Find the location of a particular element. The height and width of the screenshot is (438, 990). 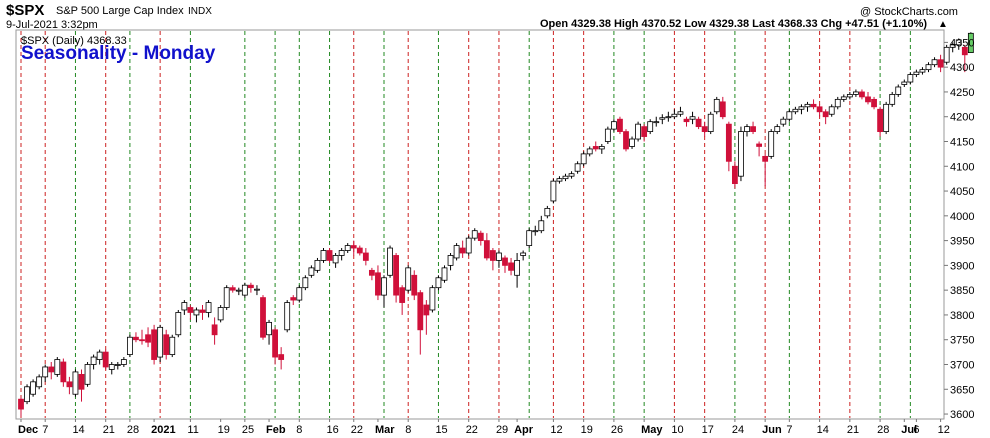

overlay-title: Seasonality - Monday is located at coordinates (118, 53).